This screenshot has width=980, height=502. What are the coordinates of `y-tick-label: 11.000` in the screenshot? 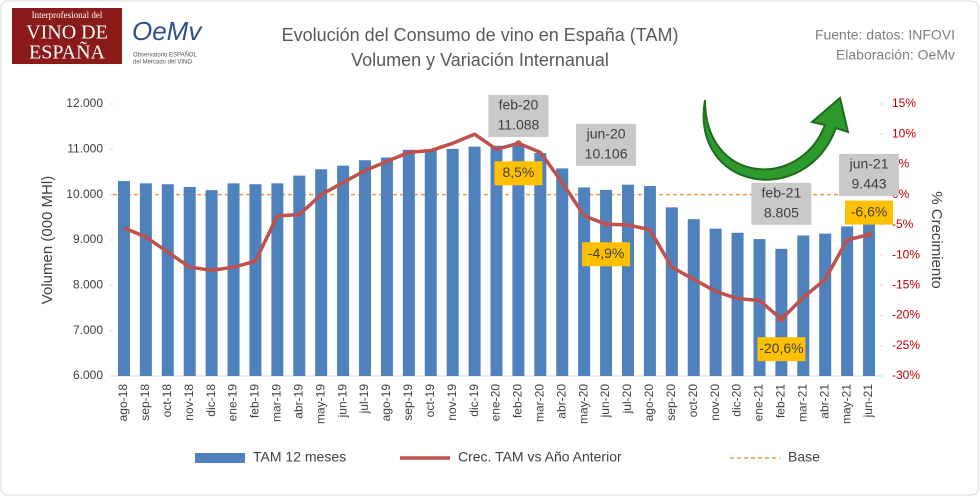 It's located at (85, 149).